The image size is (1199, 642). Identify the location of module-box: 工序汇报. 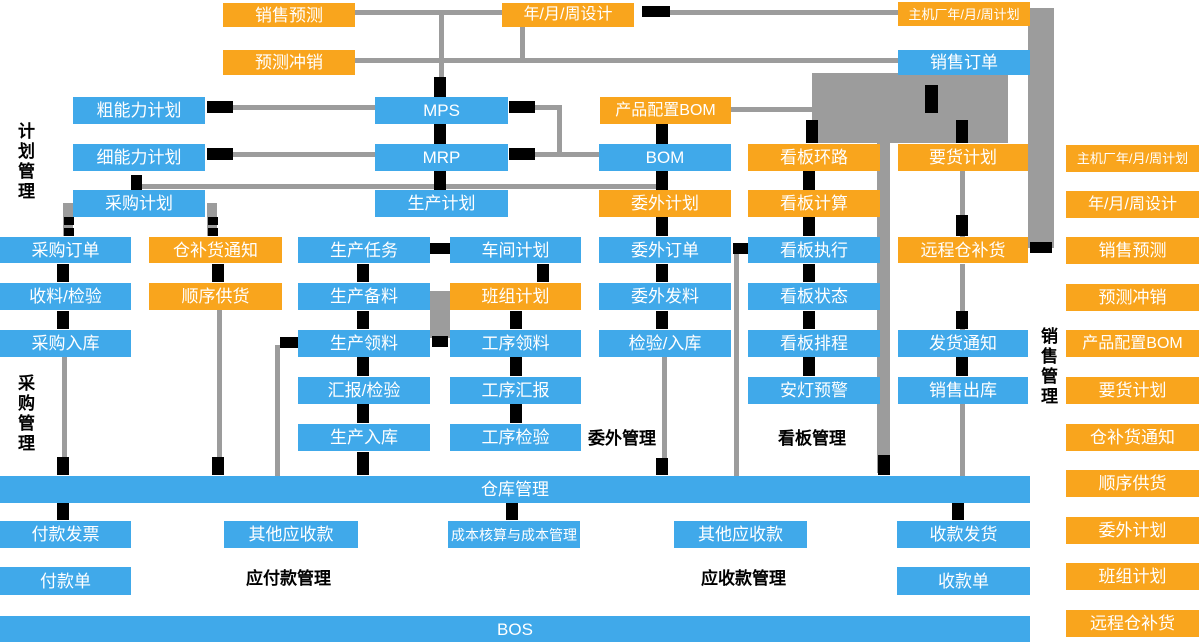
(515, 390).